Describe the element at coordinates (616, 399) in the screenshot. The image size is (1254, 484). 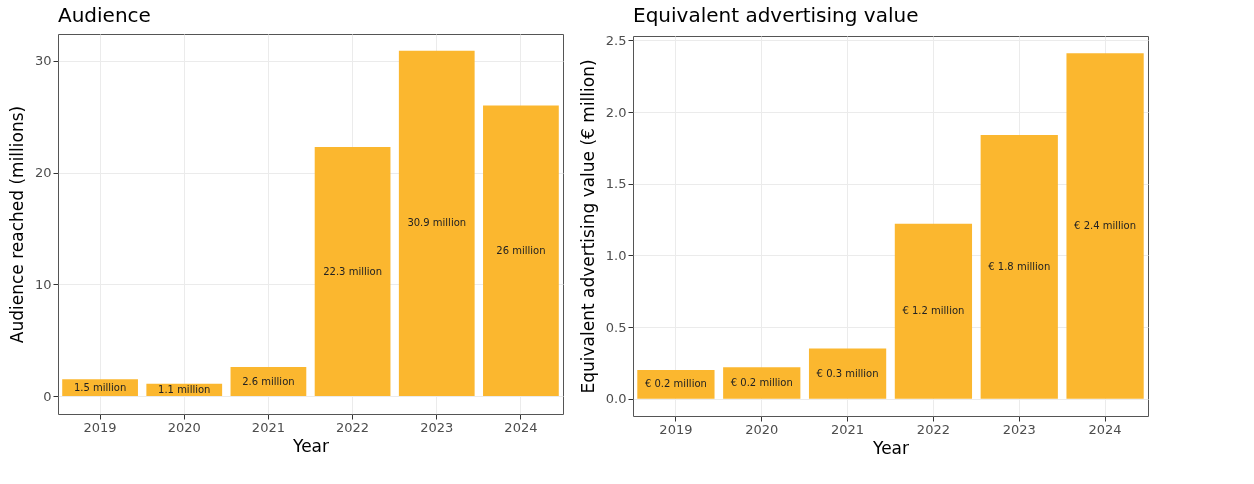
I see `y-tick-label: 0.0` at that location.